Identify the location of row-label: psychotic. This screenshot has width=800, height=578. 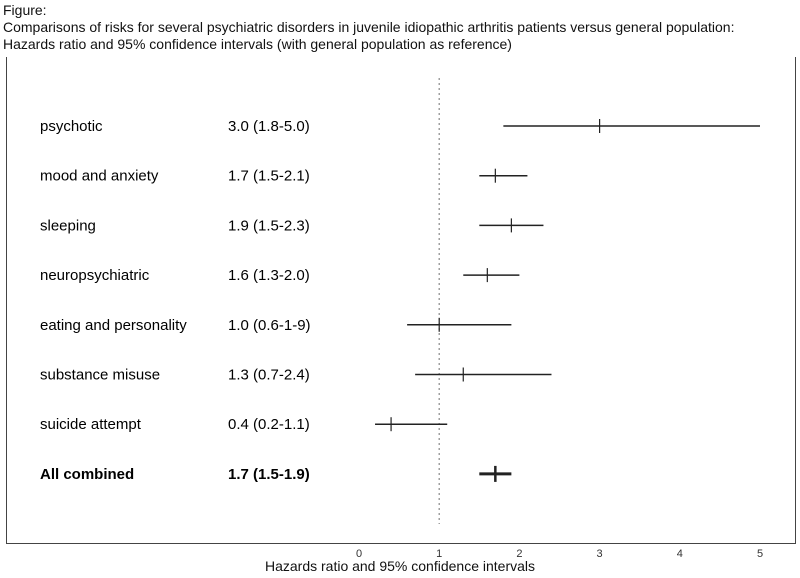
(71, 126).